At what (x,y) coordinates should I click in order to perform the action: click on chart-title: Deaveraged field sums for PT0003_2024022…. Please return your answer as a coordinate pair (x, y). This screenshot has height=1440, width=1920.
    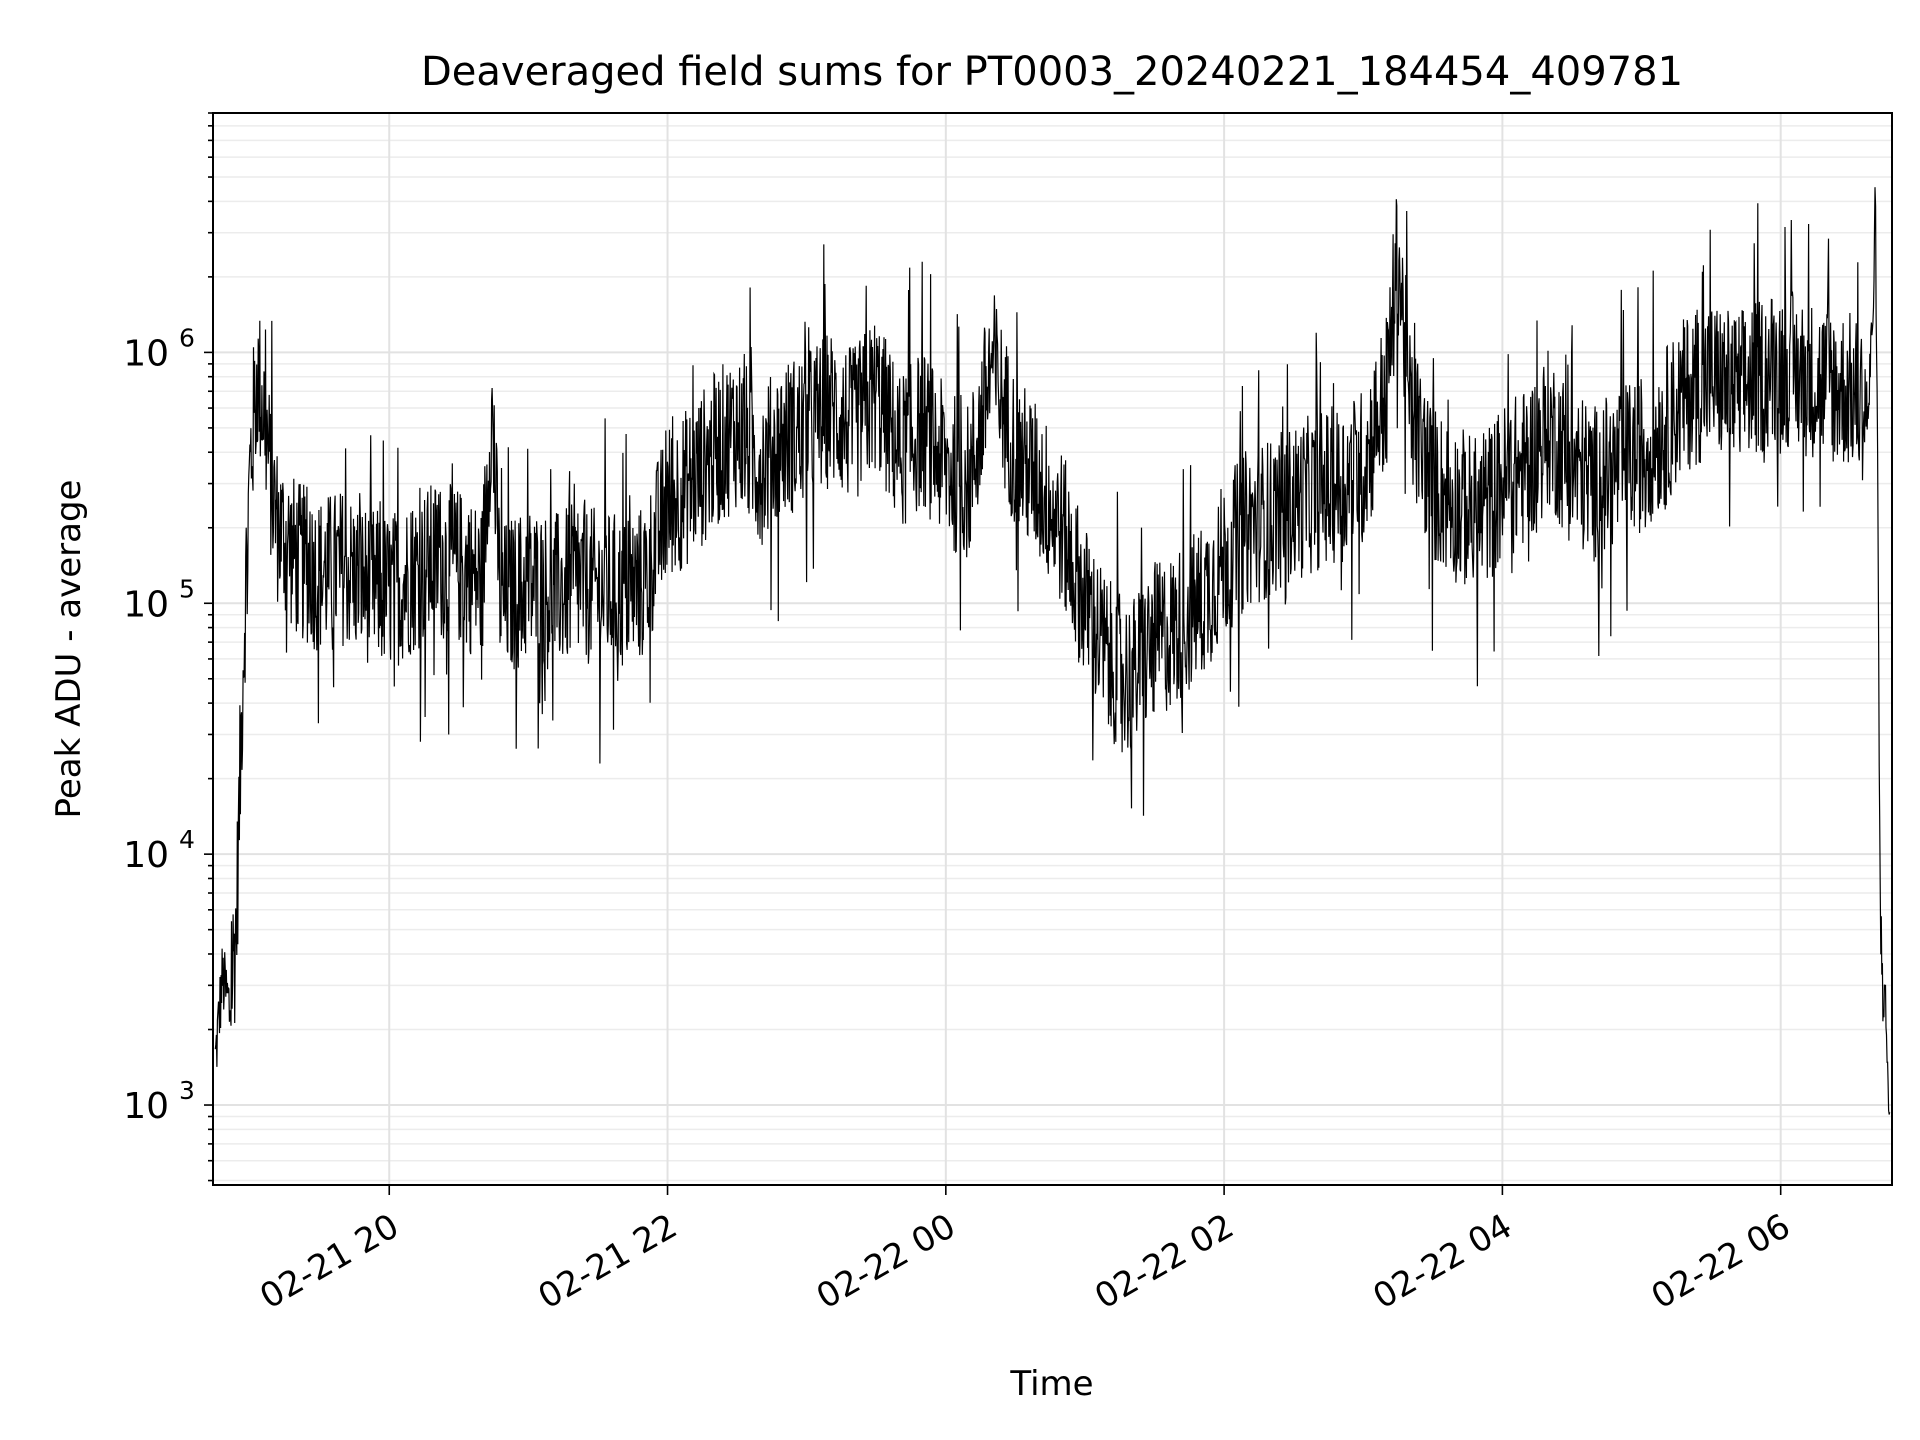
    Looking at the image, I should click on (1052, 72).